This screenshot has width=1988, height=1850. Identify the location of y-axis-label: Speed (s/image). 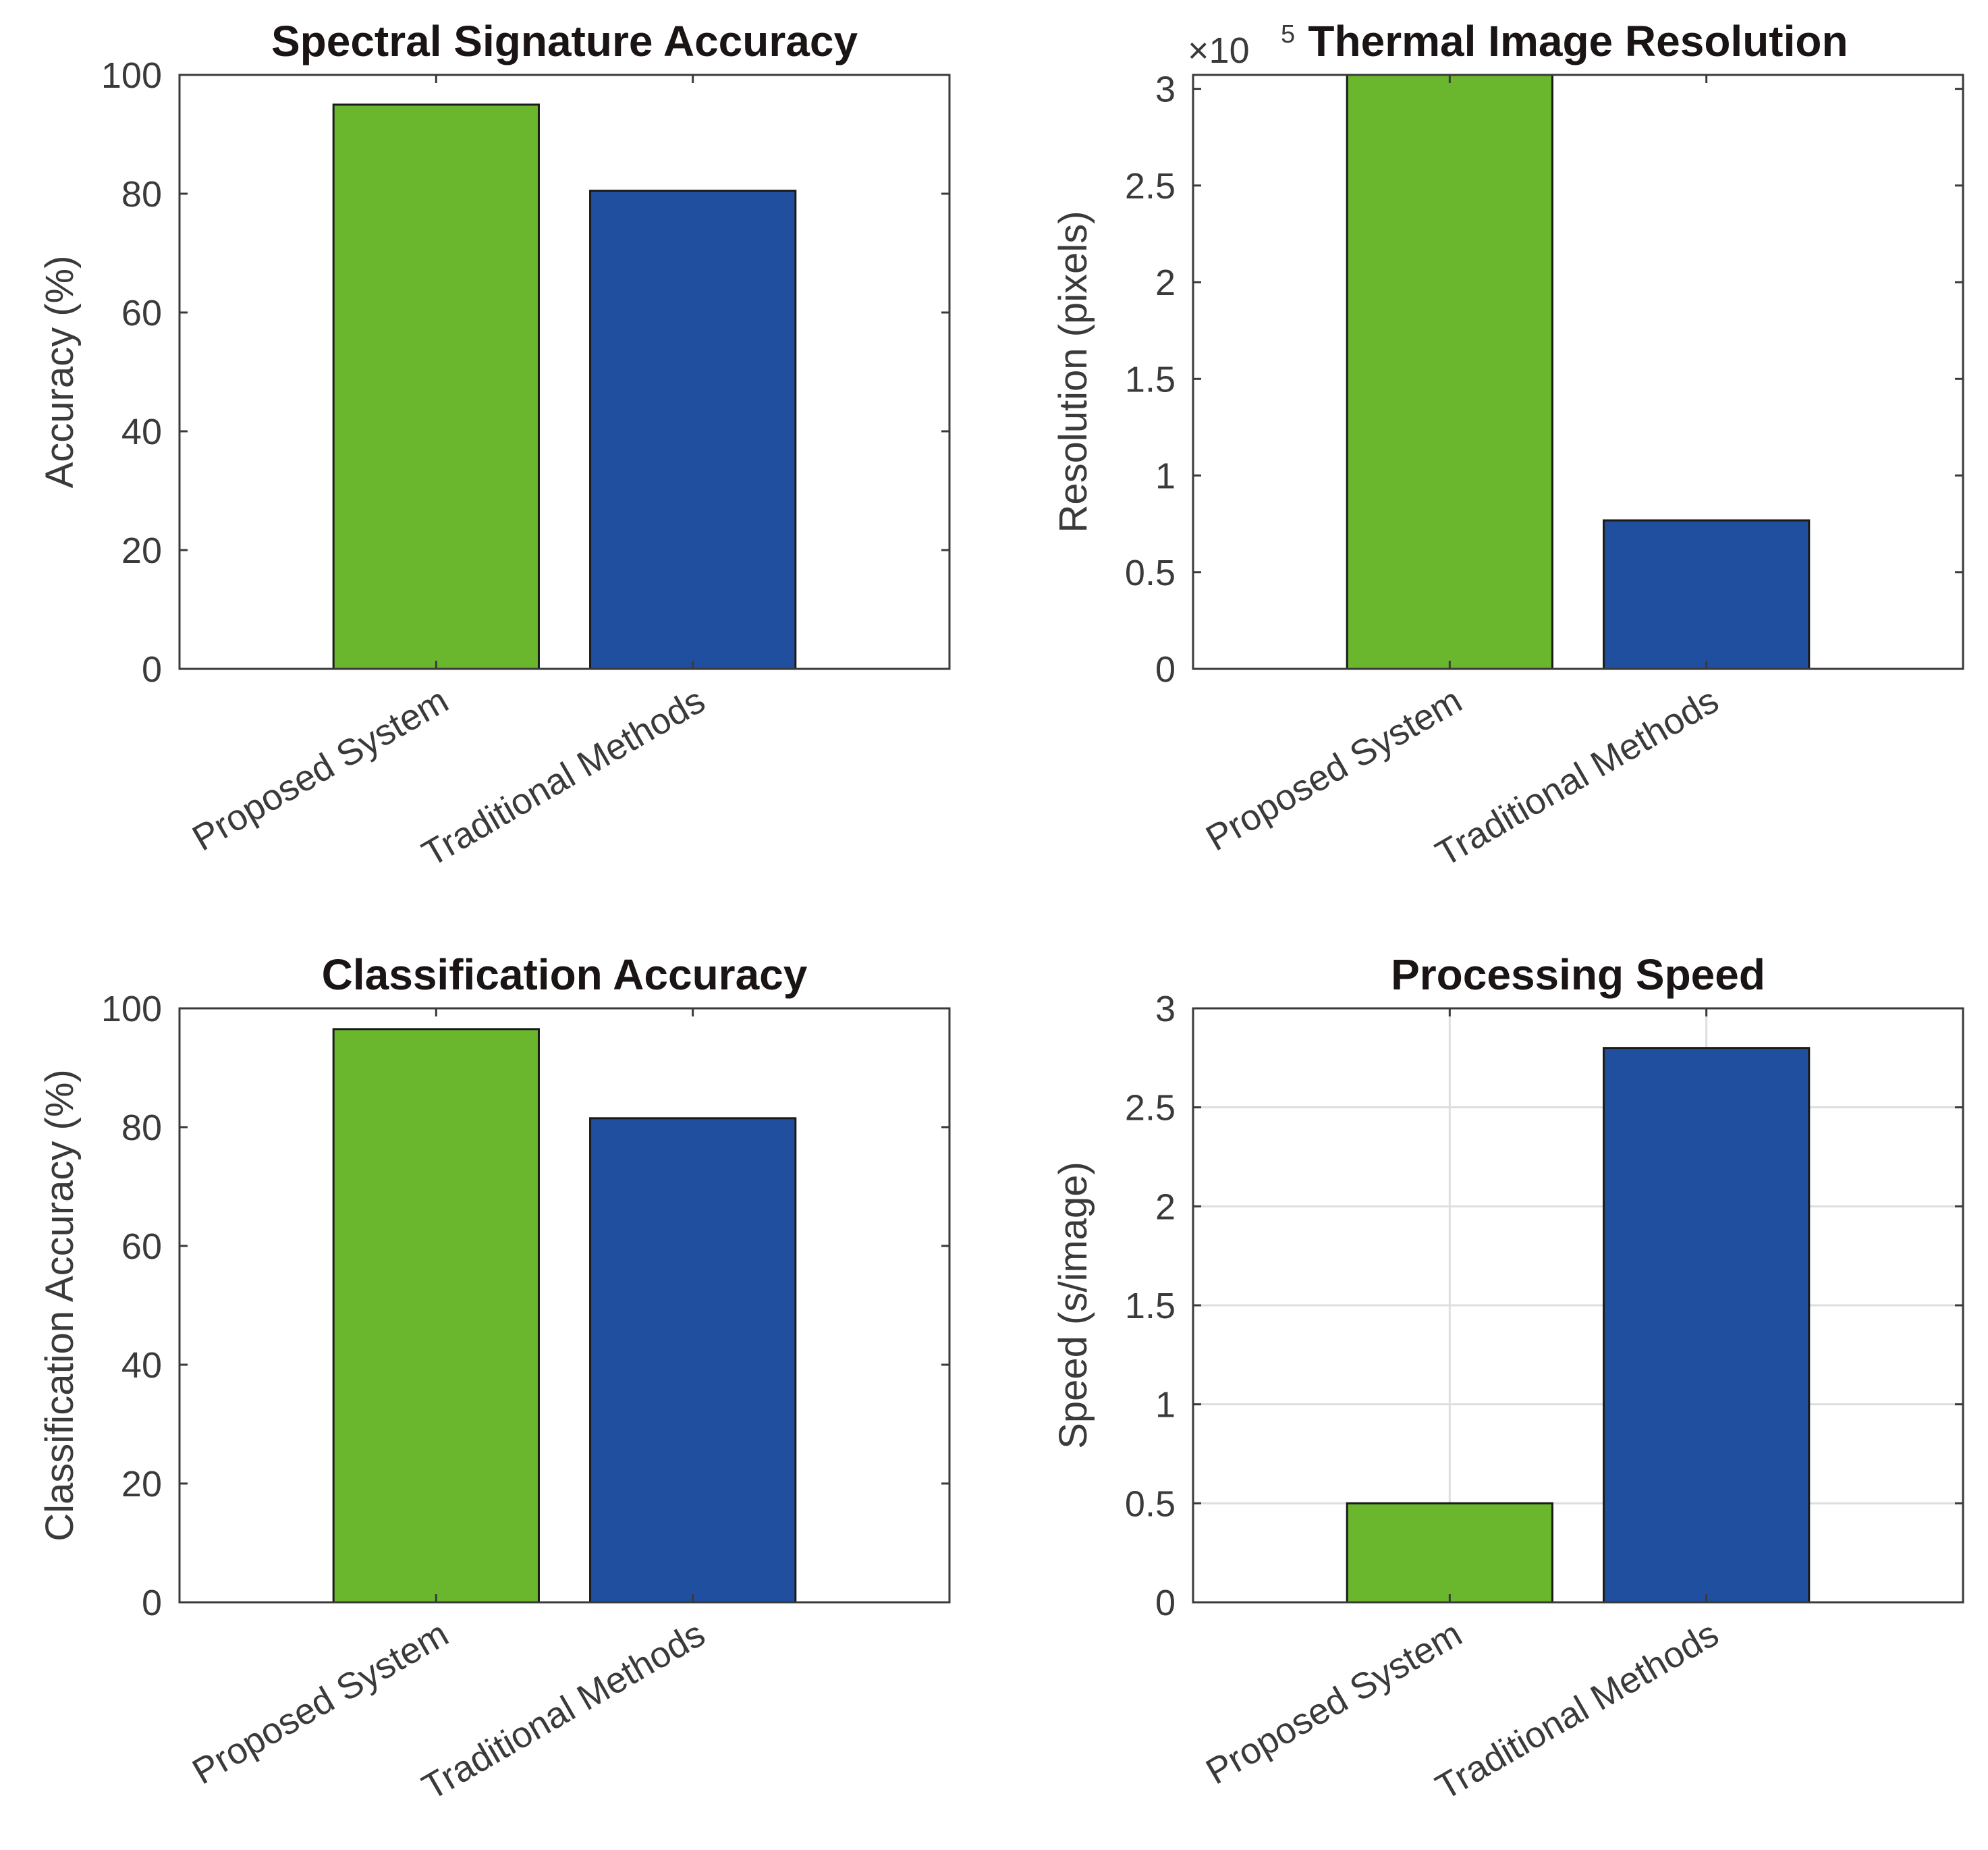
(1073, 1305).